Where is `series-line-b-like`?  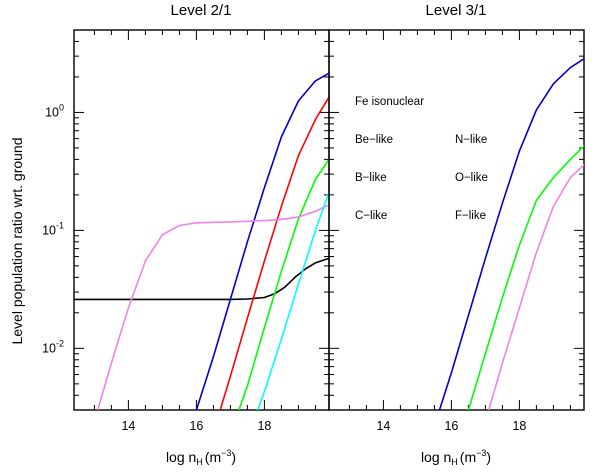
series-line-b-like is located at coordinates (274, 253).